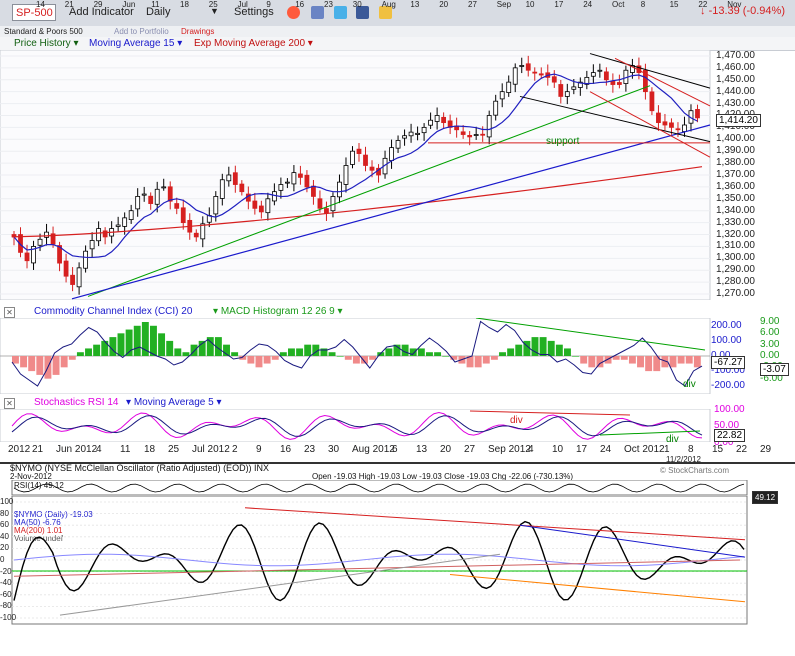 This screenshot has width=795, height=656. Describe the element at coordinates (101, 12) in the screenshot. I see `add-indicator-button: Add Indicator` at that location.